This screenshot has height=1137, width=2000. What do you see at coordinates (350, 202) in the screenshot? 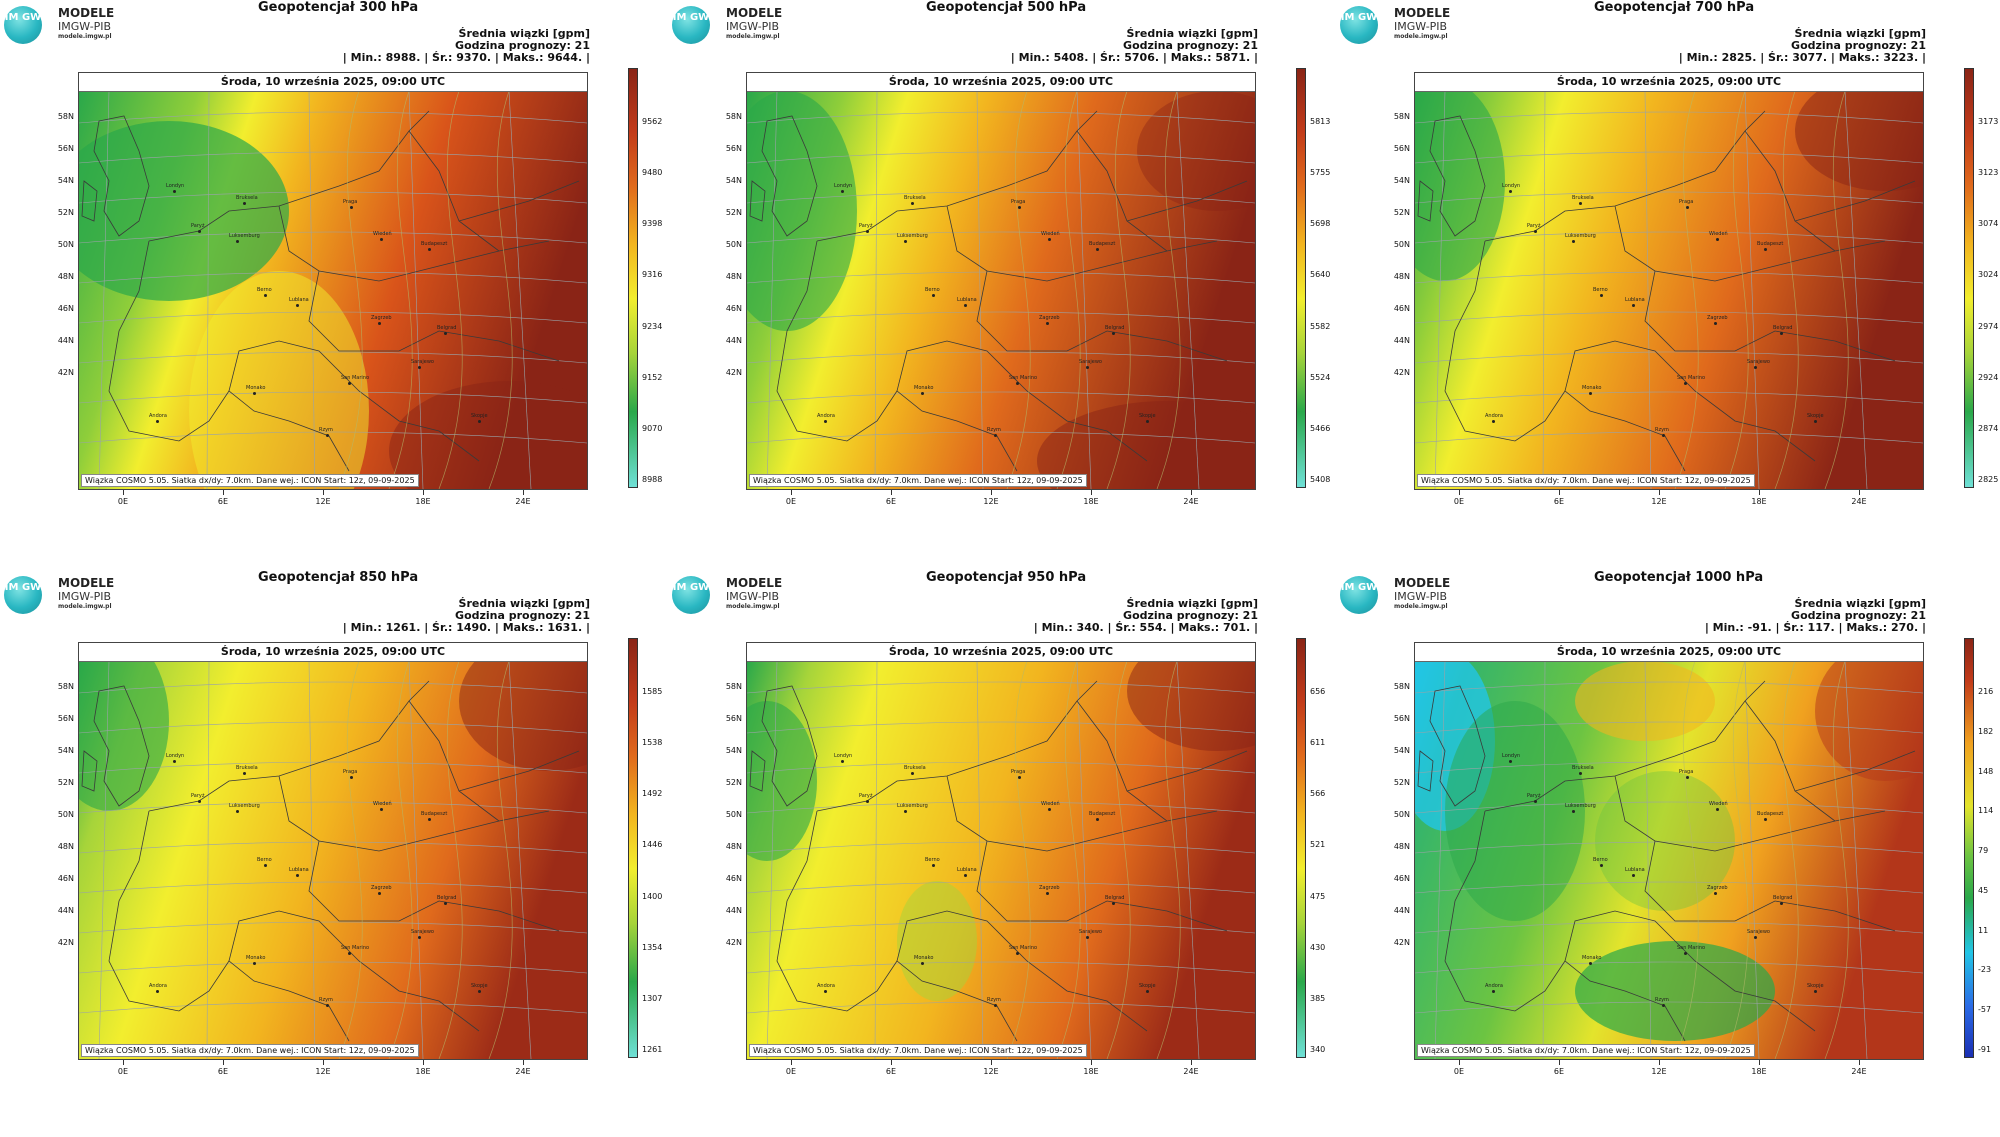
I see `city-label: Praga` at bounding box center [350, 202].